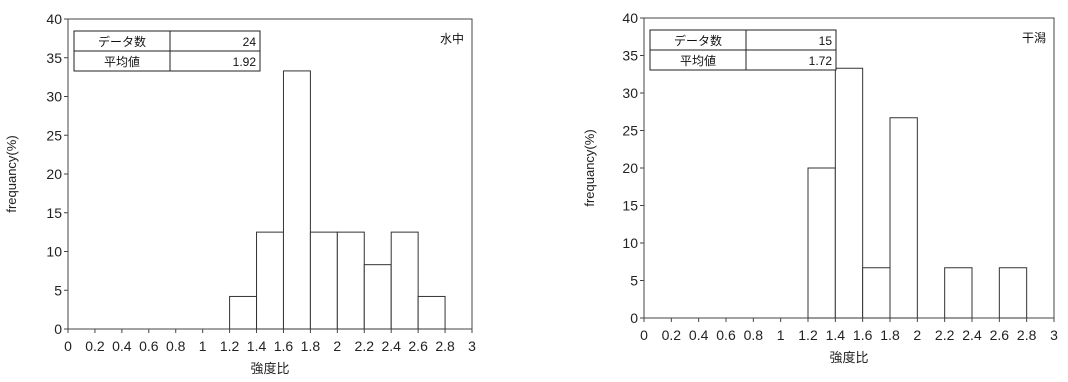  What do you see at coordinates (826, 41) in the screenshot?
I see `stats-count-value: 15` at bounding box center [826, 41].